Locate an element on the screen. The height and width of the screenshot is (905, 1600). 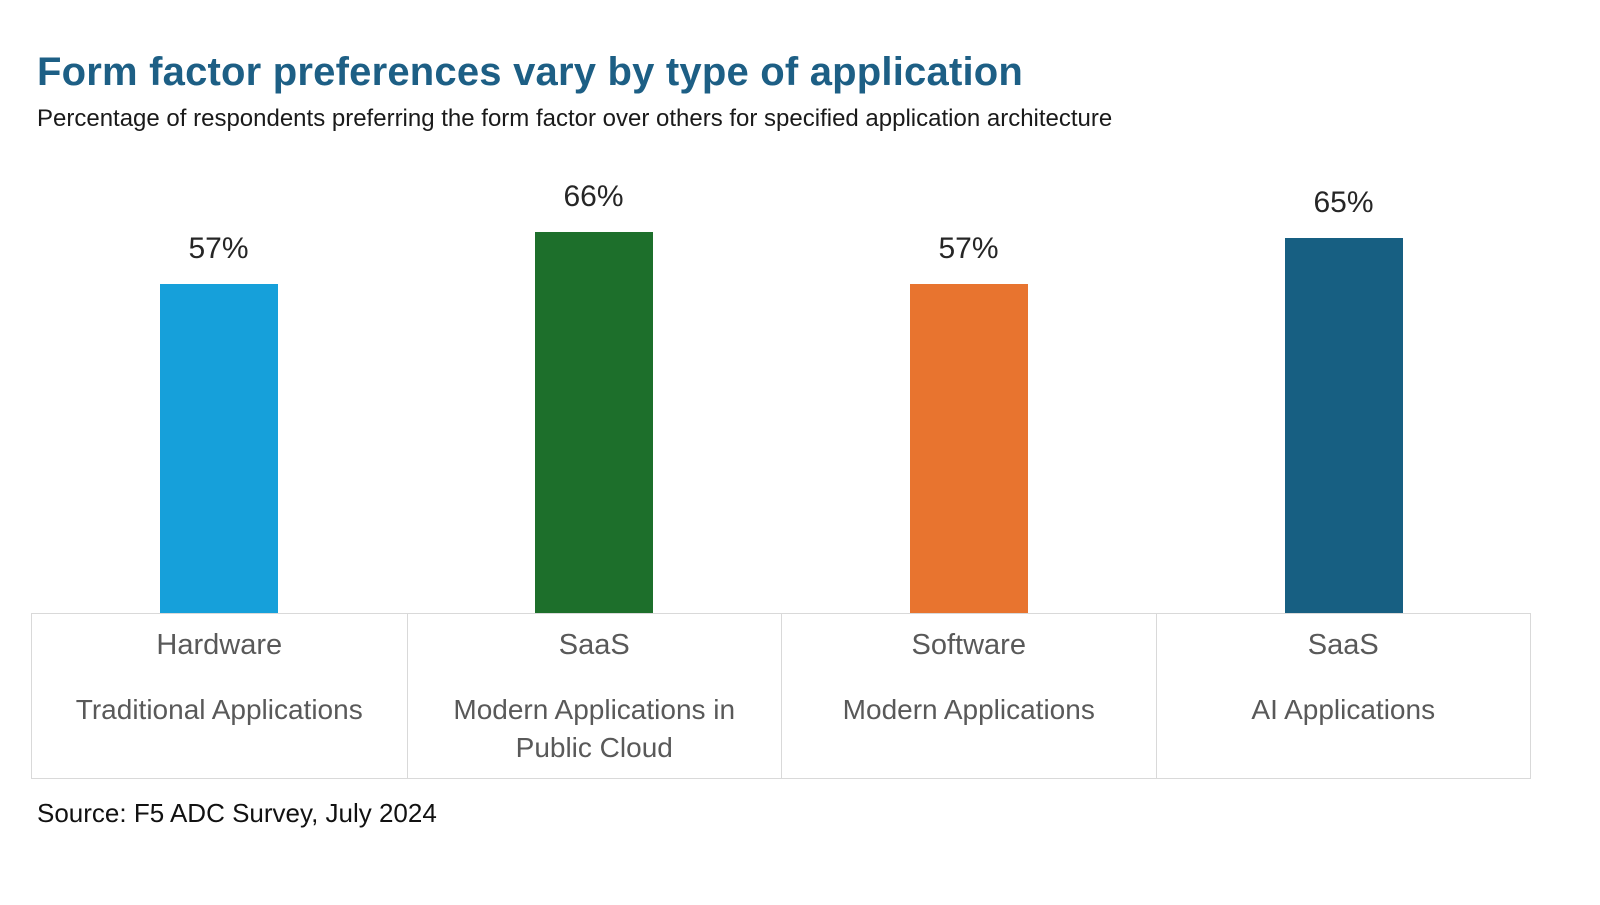
bar-group-software-modern: 57% is located at coordinates (968, 422).